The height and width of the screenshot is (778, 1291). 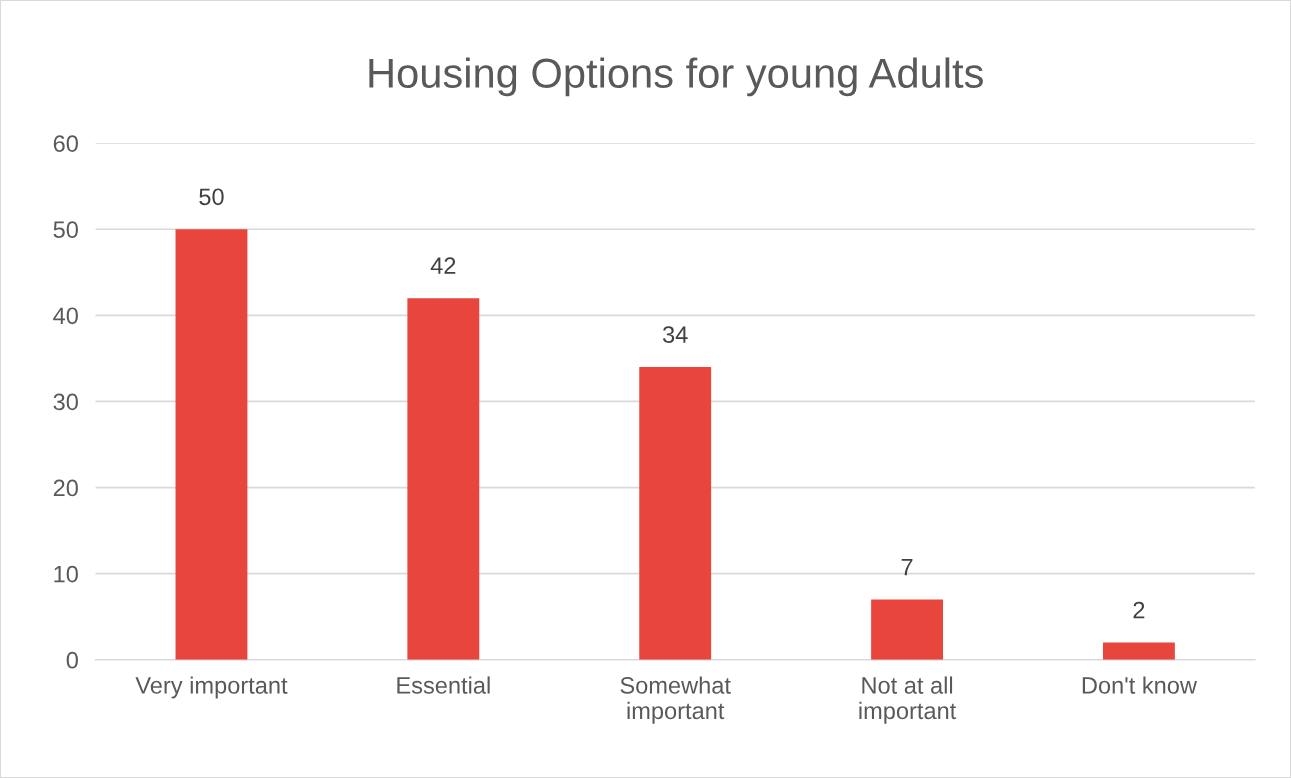 What do you see at coordinates (443, 685) in the screenshot?
I see `x-tick-label: Essential` at bounding box center [443, 685].